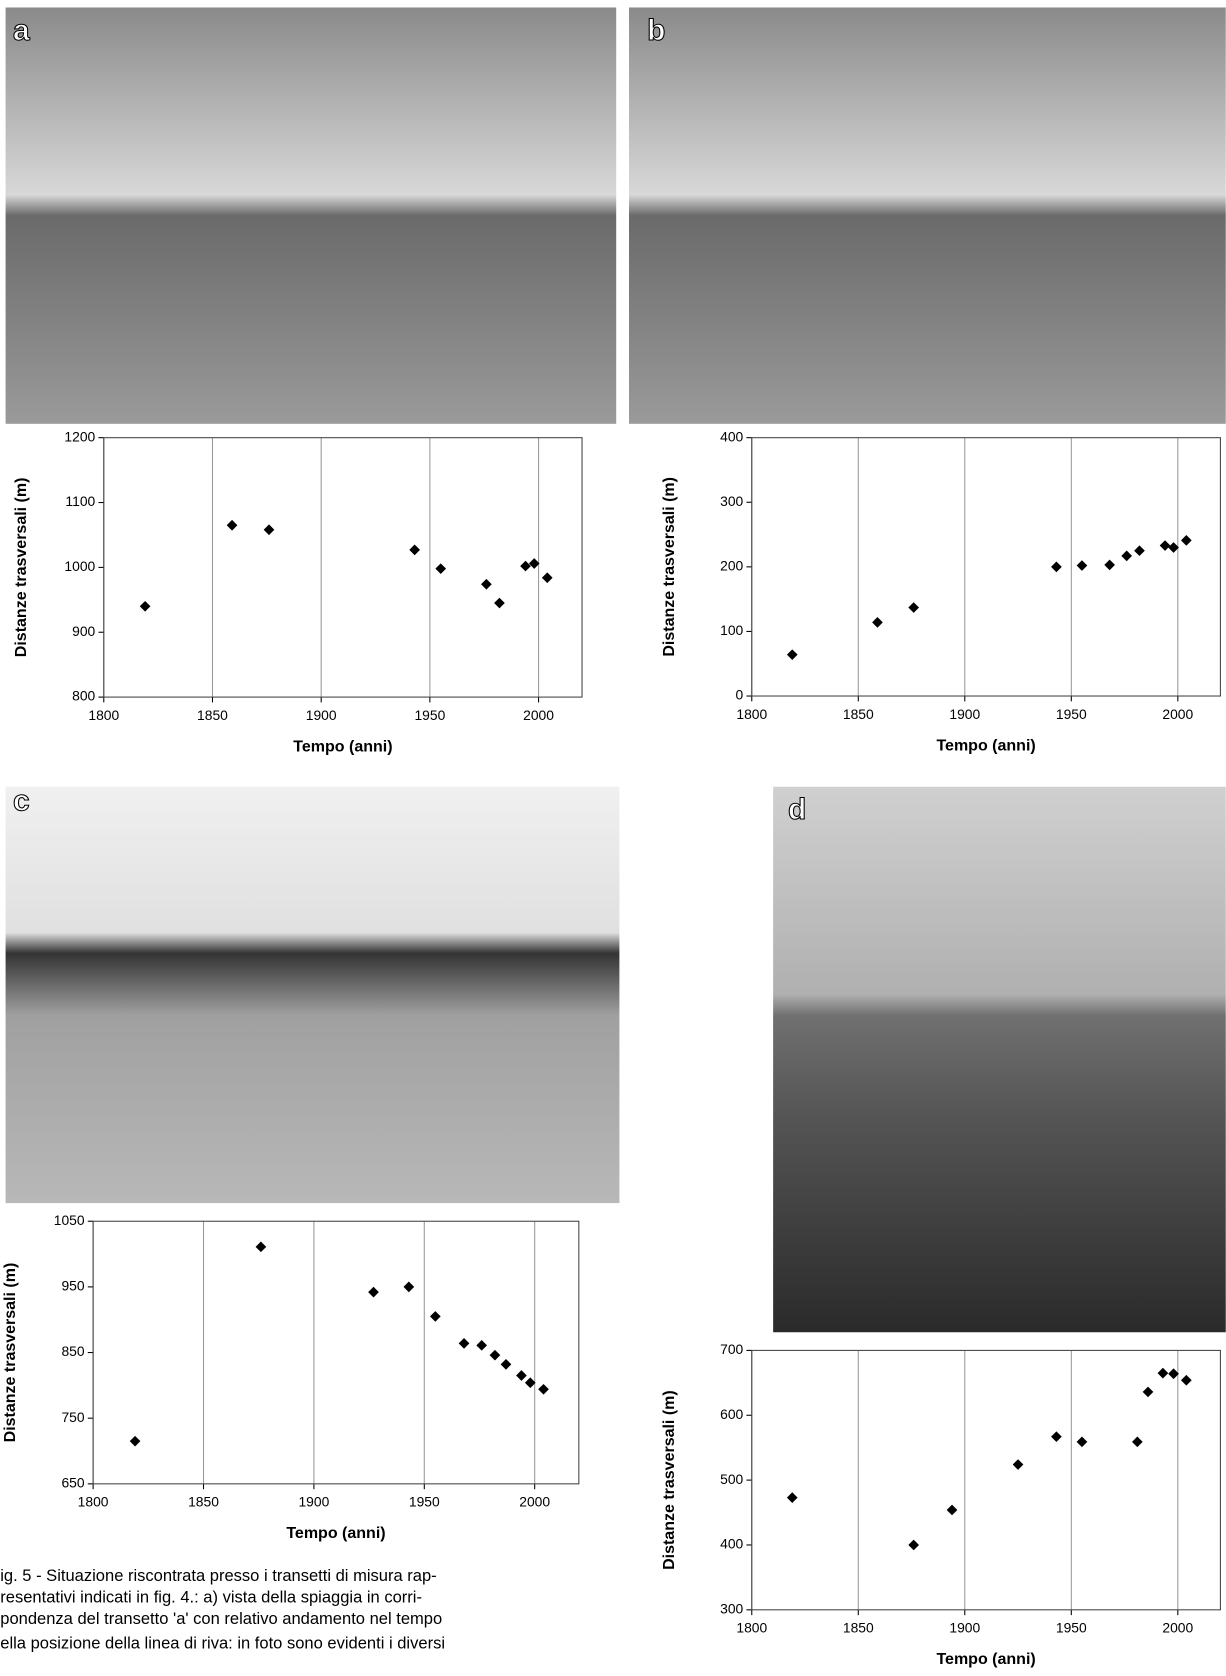  What do you see at coordinates (72, 1417) in the screenshot?
I see `y-tick-label: 750` at bounding box center [72, 1417].